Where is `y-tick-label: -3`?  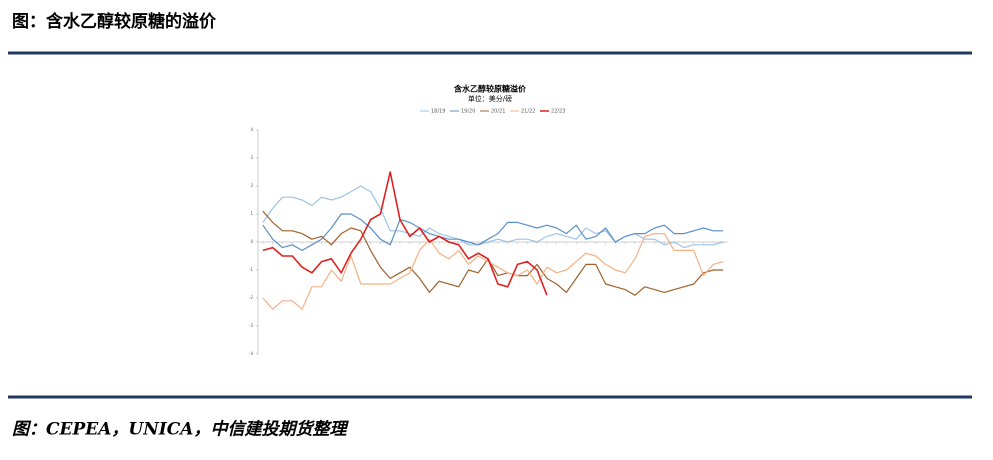 y-tick-label: -3 is located at coordinates (251, 325).